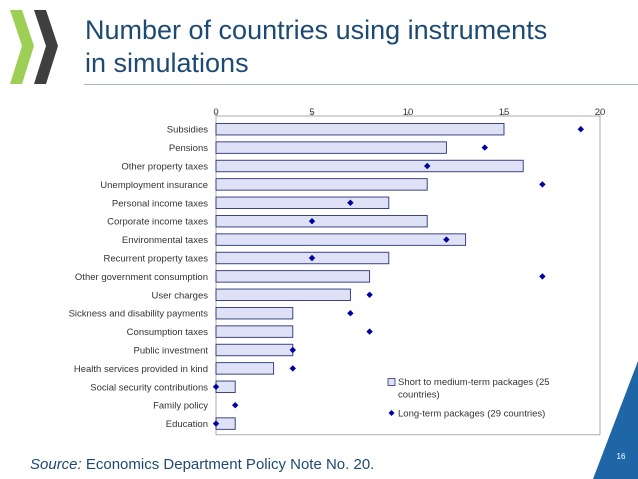 The image size is (638, 479). What do you see at coordinates (154, 185) in the screenshot?
I see `category-label: Unemployment insurance` at bounding box center [154, 185].